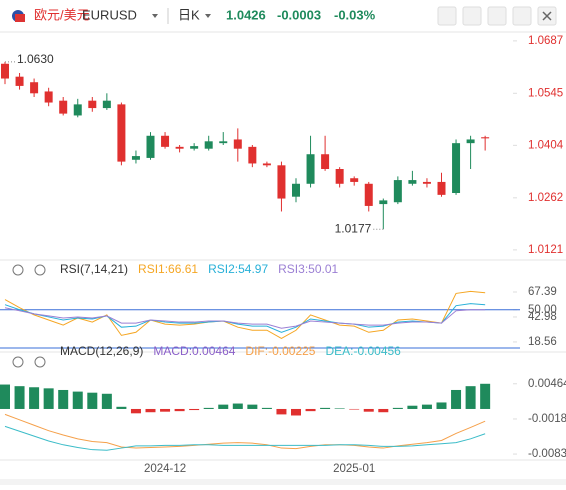  What do you see at coordinates (363, 351) in the screenshot?
I see `legend-entry: DEA:-0.00456` at bounding box center [363, 351].